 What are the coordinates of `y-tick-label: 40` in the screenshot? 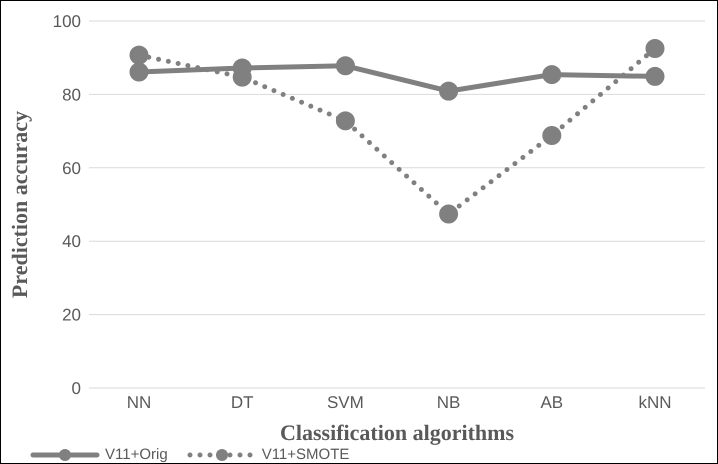 It's located at (71, 242).